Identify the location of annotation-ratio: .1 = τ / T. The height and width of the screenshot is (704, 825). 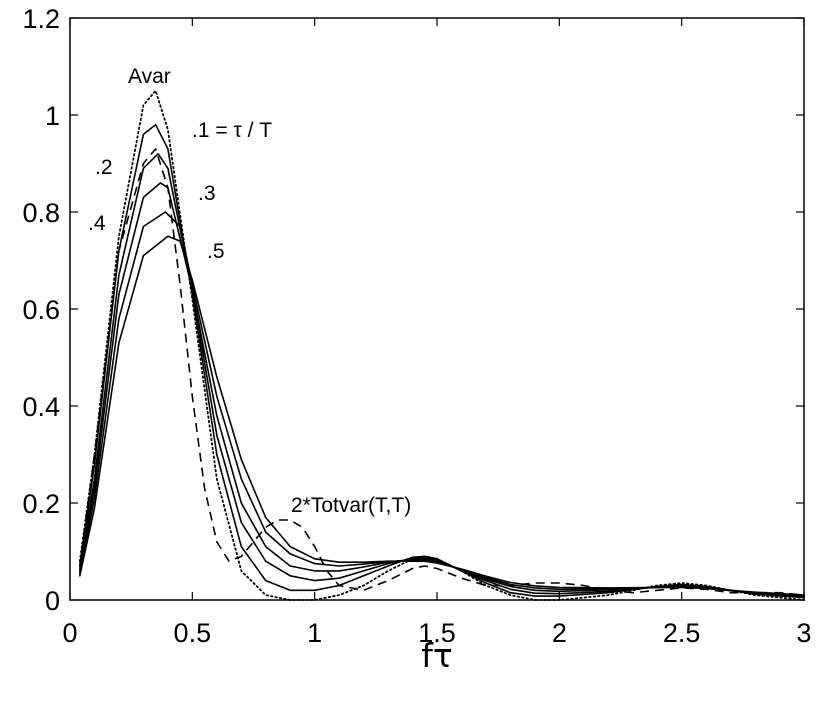
(232, 130).